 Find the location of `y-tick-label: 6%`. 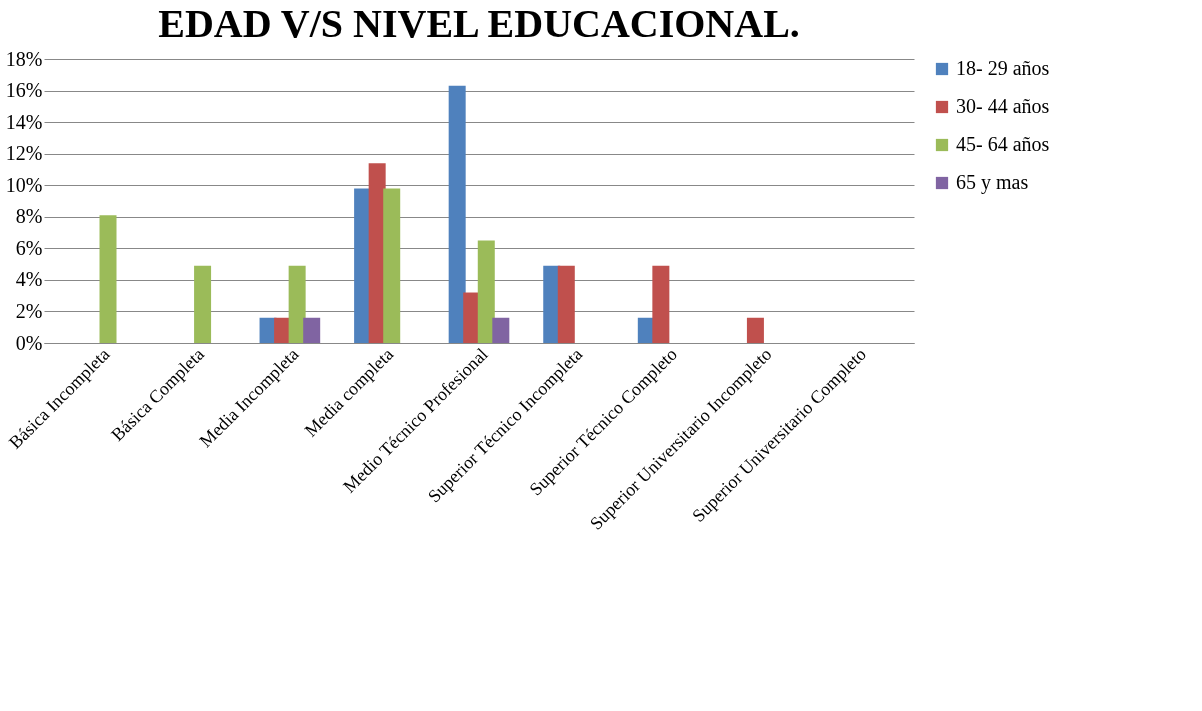

y-tick-label: 6% is located at coordinates (29, 247).